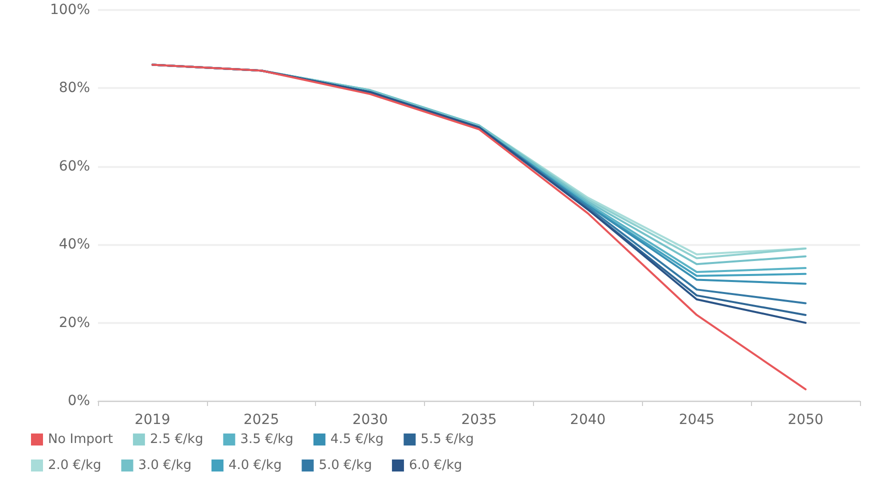 The image size is (877, 489). Describe the element at coordinates (267, 439) in the screenshot. I see `legend-label: 3.5 €/kg` at that location.